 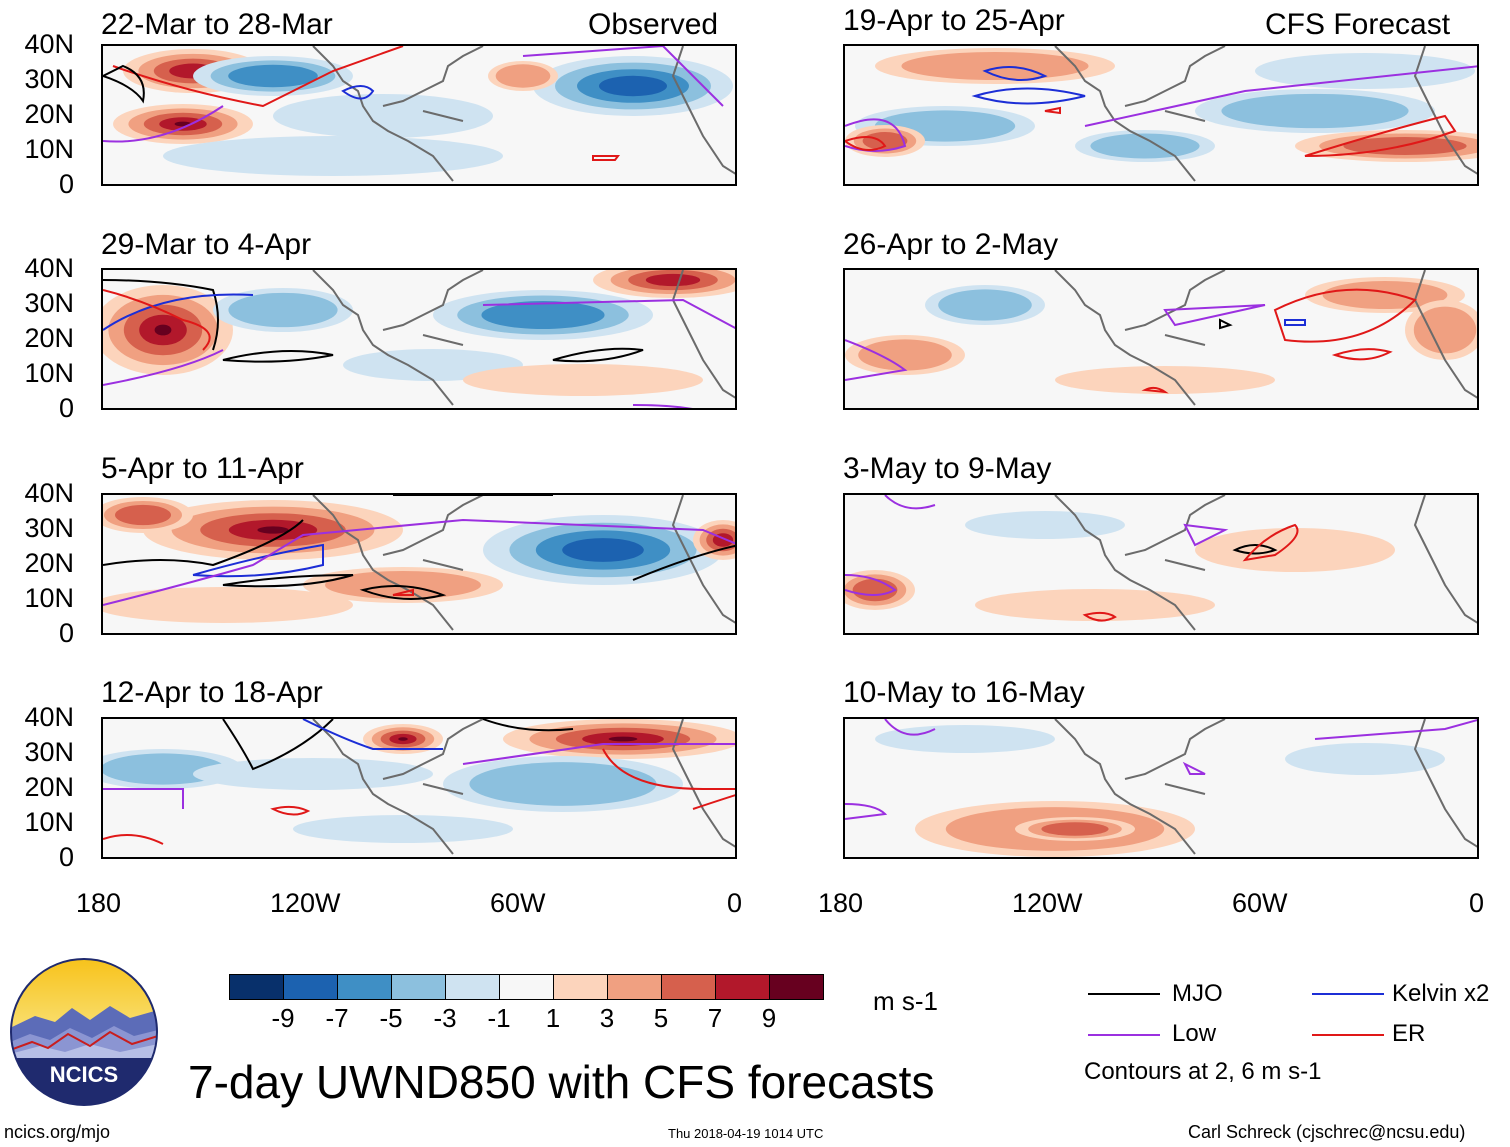 I want to click on lon-label-left-0: 0, so click(x=735, y=903).